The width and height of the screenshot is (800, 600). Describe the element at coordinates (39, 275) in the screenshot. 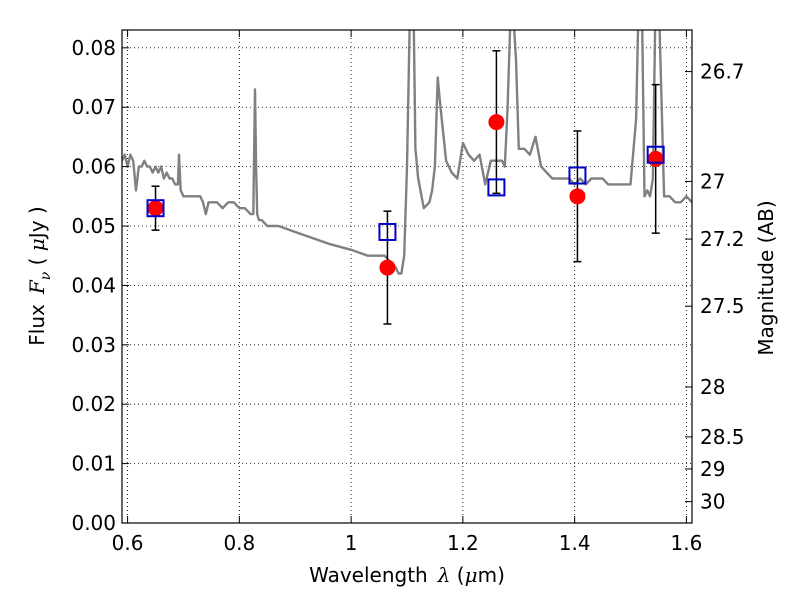

I see `y-axis-label: FluxFν ( μJy )` at that location.